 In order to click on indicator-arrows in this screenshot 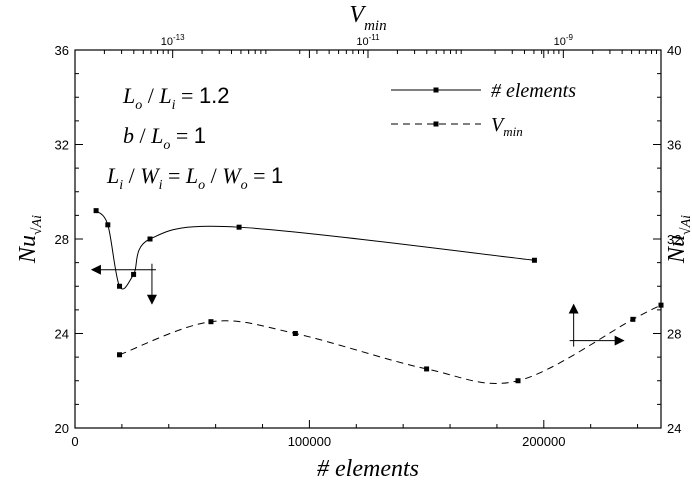, I will do `click(357, 305)`.